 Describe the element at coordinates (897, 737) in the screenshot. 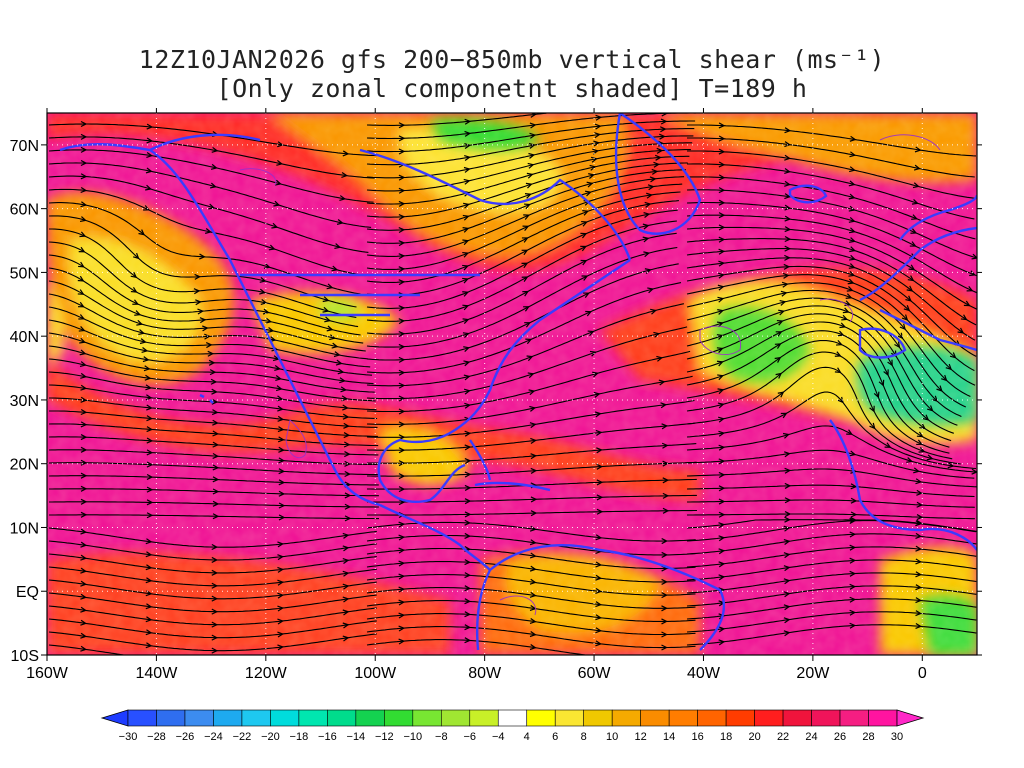

I see `colorbar-label: 30` at that location.